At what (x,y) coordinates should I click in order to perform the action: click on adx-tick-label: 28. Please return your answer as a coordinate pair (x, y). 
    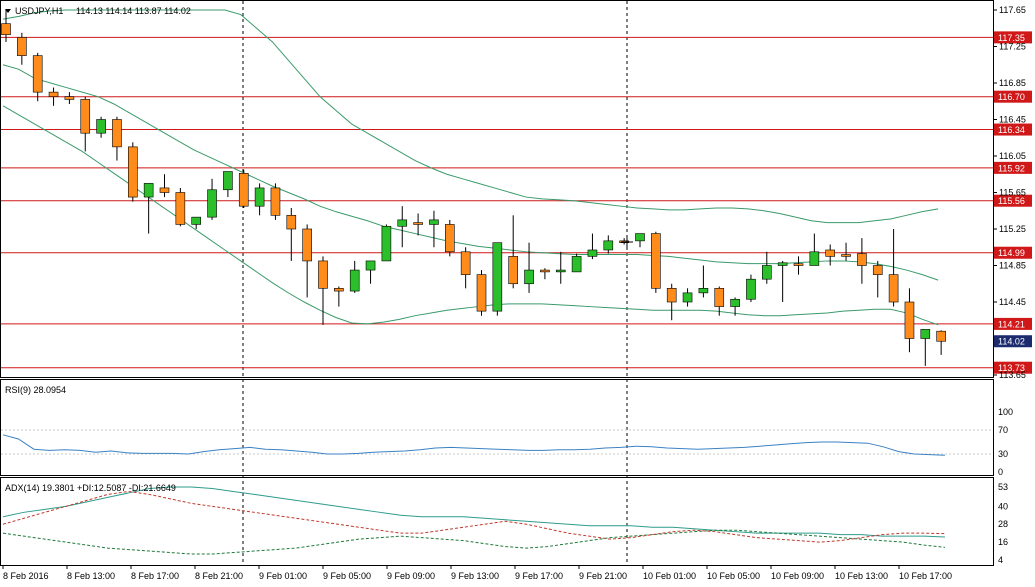
    Looking at the image, I should click on (1003, 524).